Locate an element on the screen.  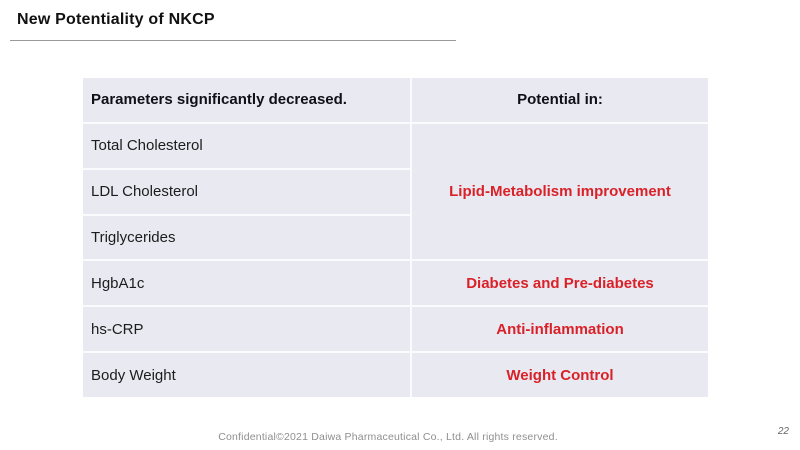
table-header-parameters: Parameters significantly decreased. is located at coordinates (246, 100).